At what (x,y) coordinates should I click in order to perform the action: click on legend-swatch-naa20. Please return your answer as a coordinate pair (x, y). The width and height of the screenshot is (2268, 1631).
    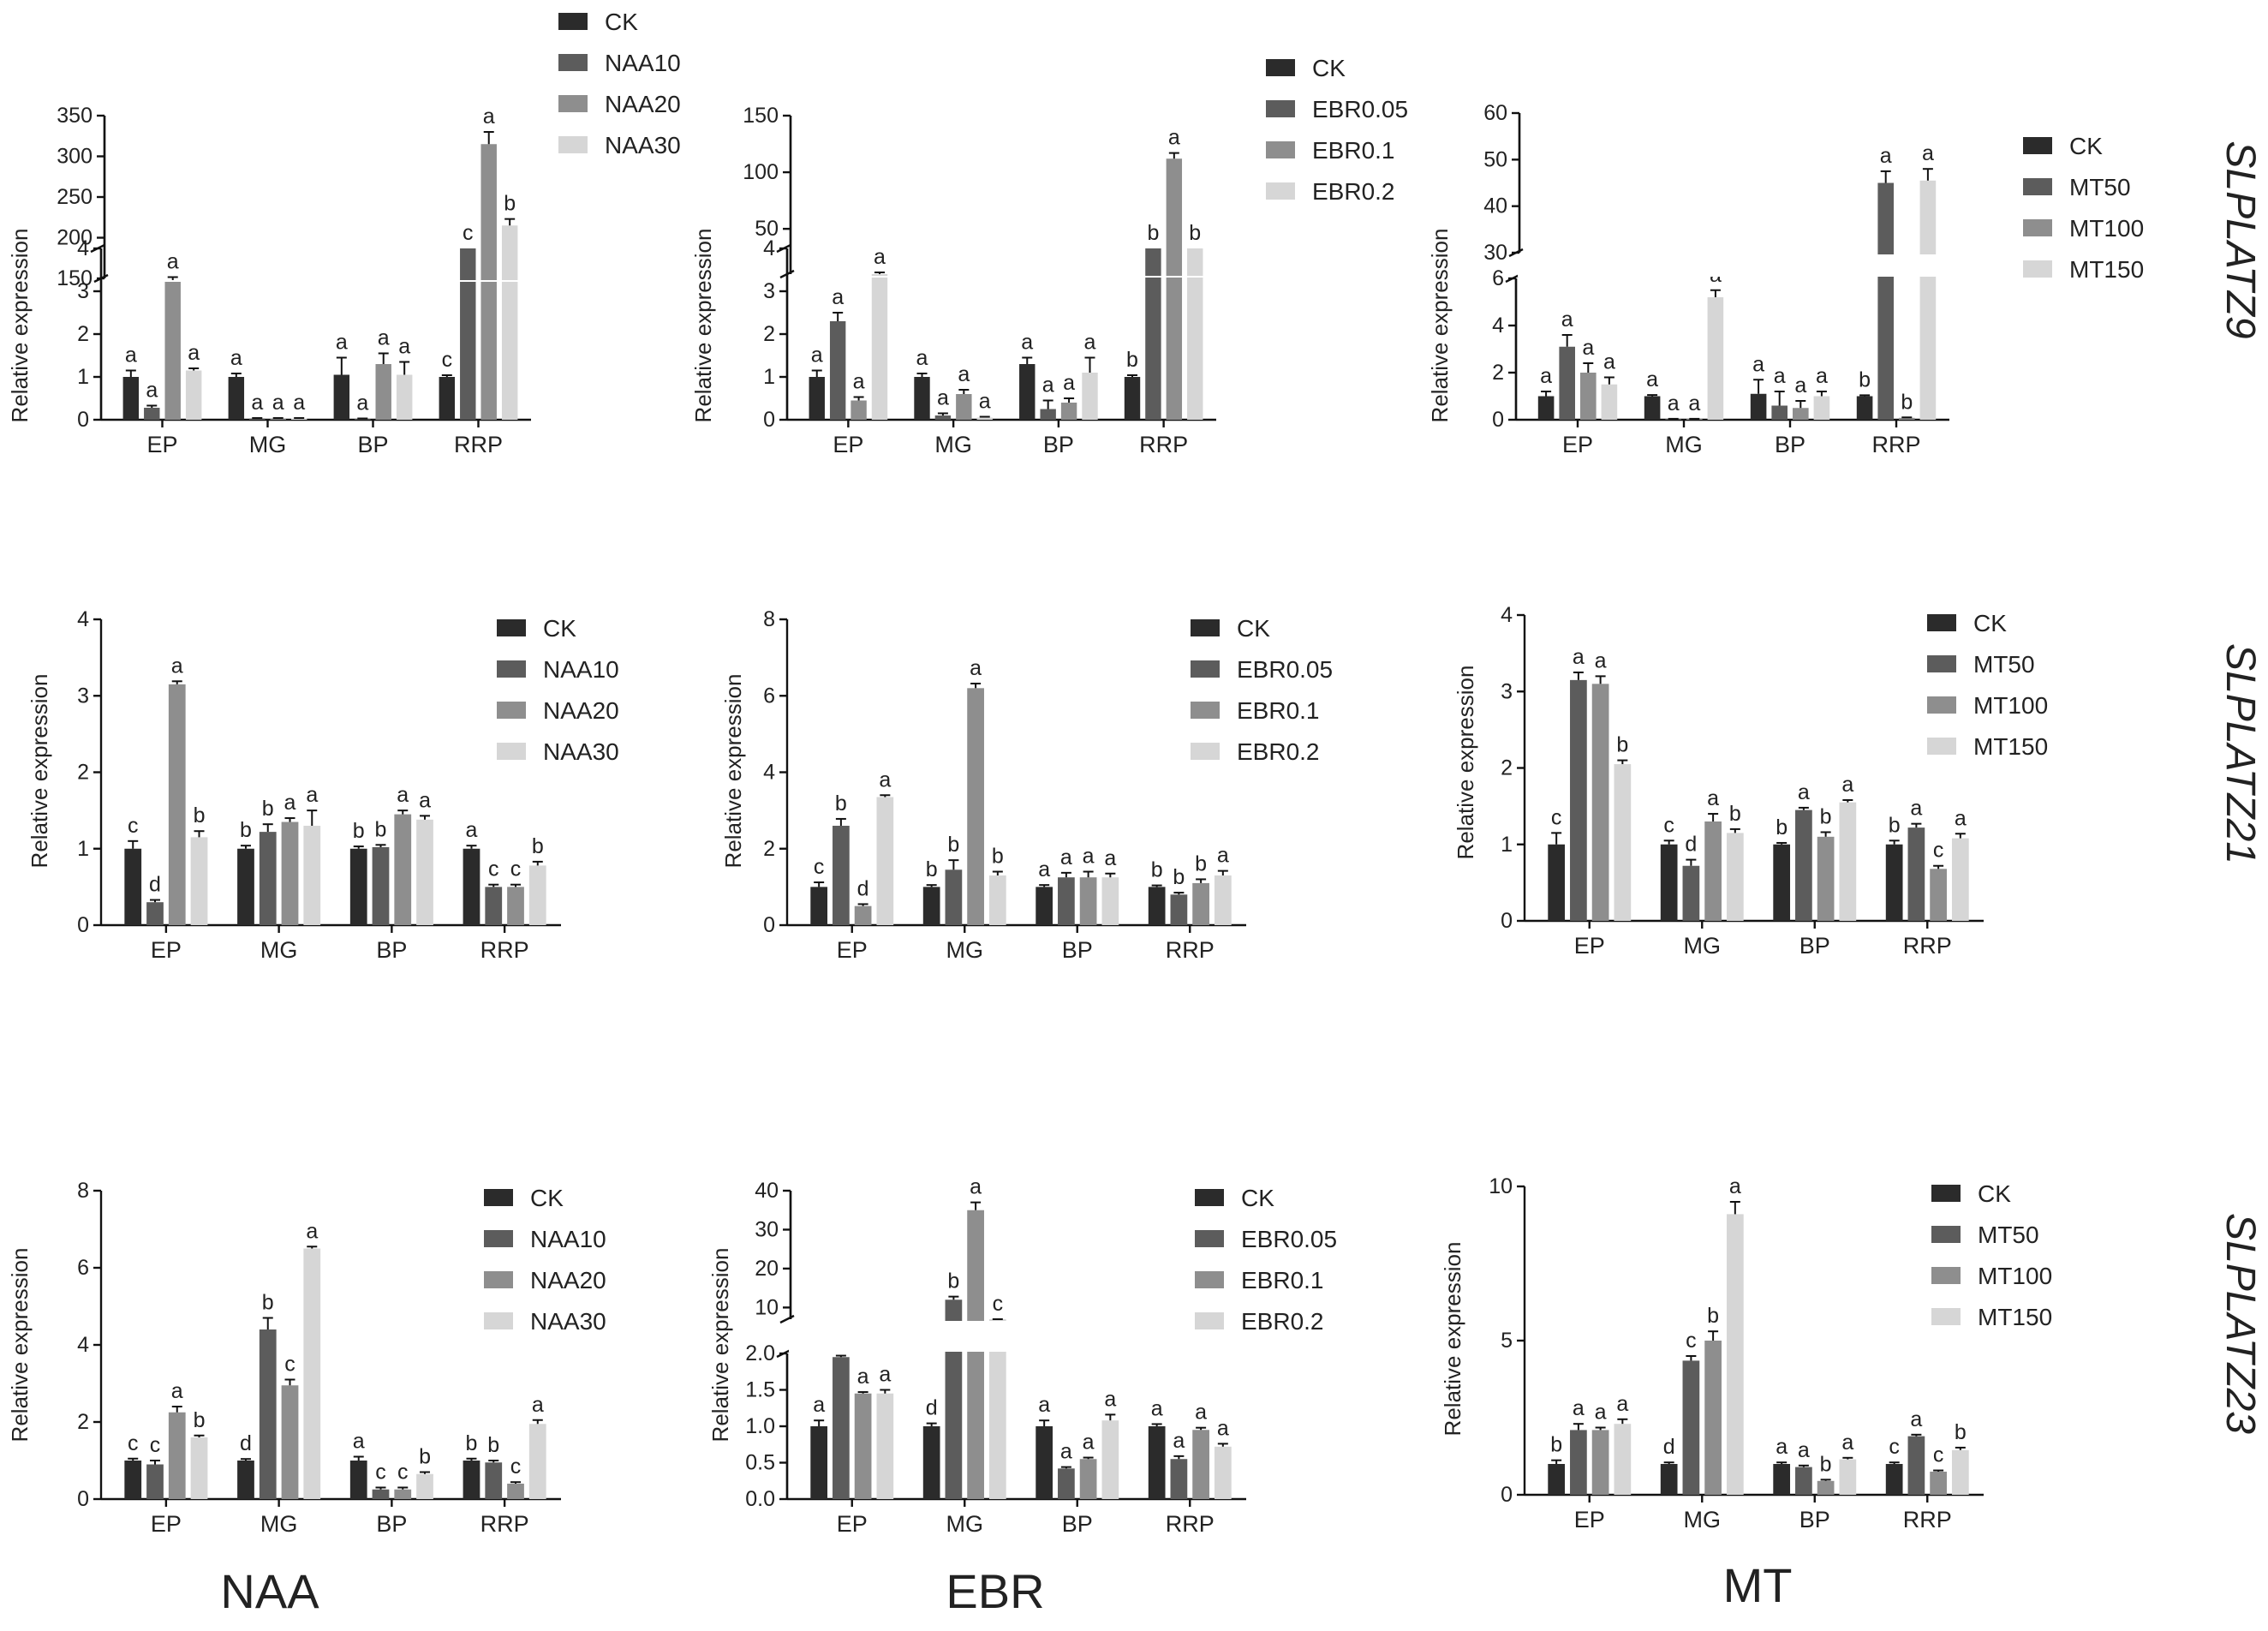
    Looking at the image, I should click on (573, 103).